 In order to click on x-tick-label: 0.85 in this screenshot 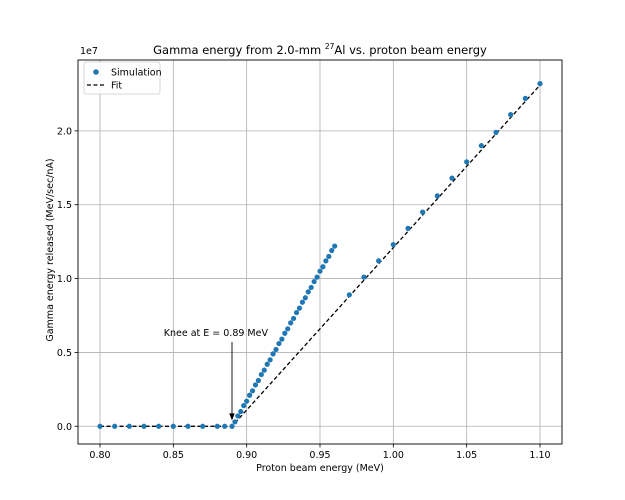, I will do `click(173, 455)`.